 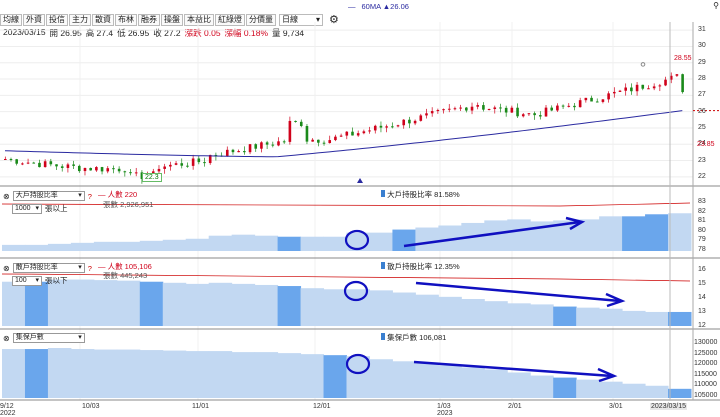 What do you see at coordinates (334, 20) in the screenshot?
I see `gear-icon: ⚙` at bounding box center [334, 20].